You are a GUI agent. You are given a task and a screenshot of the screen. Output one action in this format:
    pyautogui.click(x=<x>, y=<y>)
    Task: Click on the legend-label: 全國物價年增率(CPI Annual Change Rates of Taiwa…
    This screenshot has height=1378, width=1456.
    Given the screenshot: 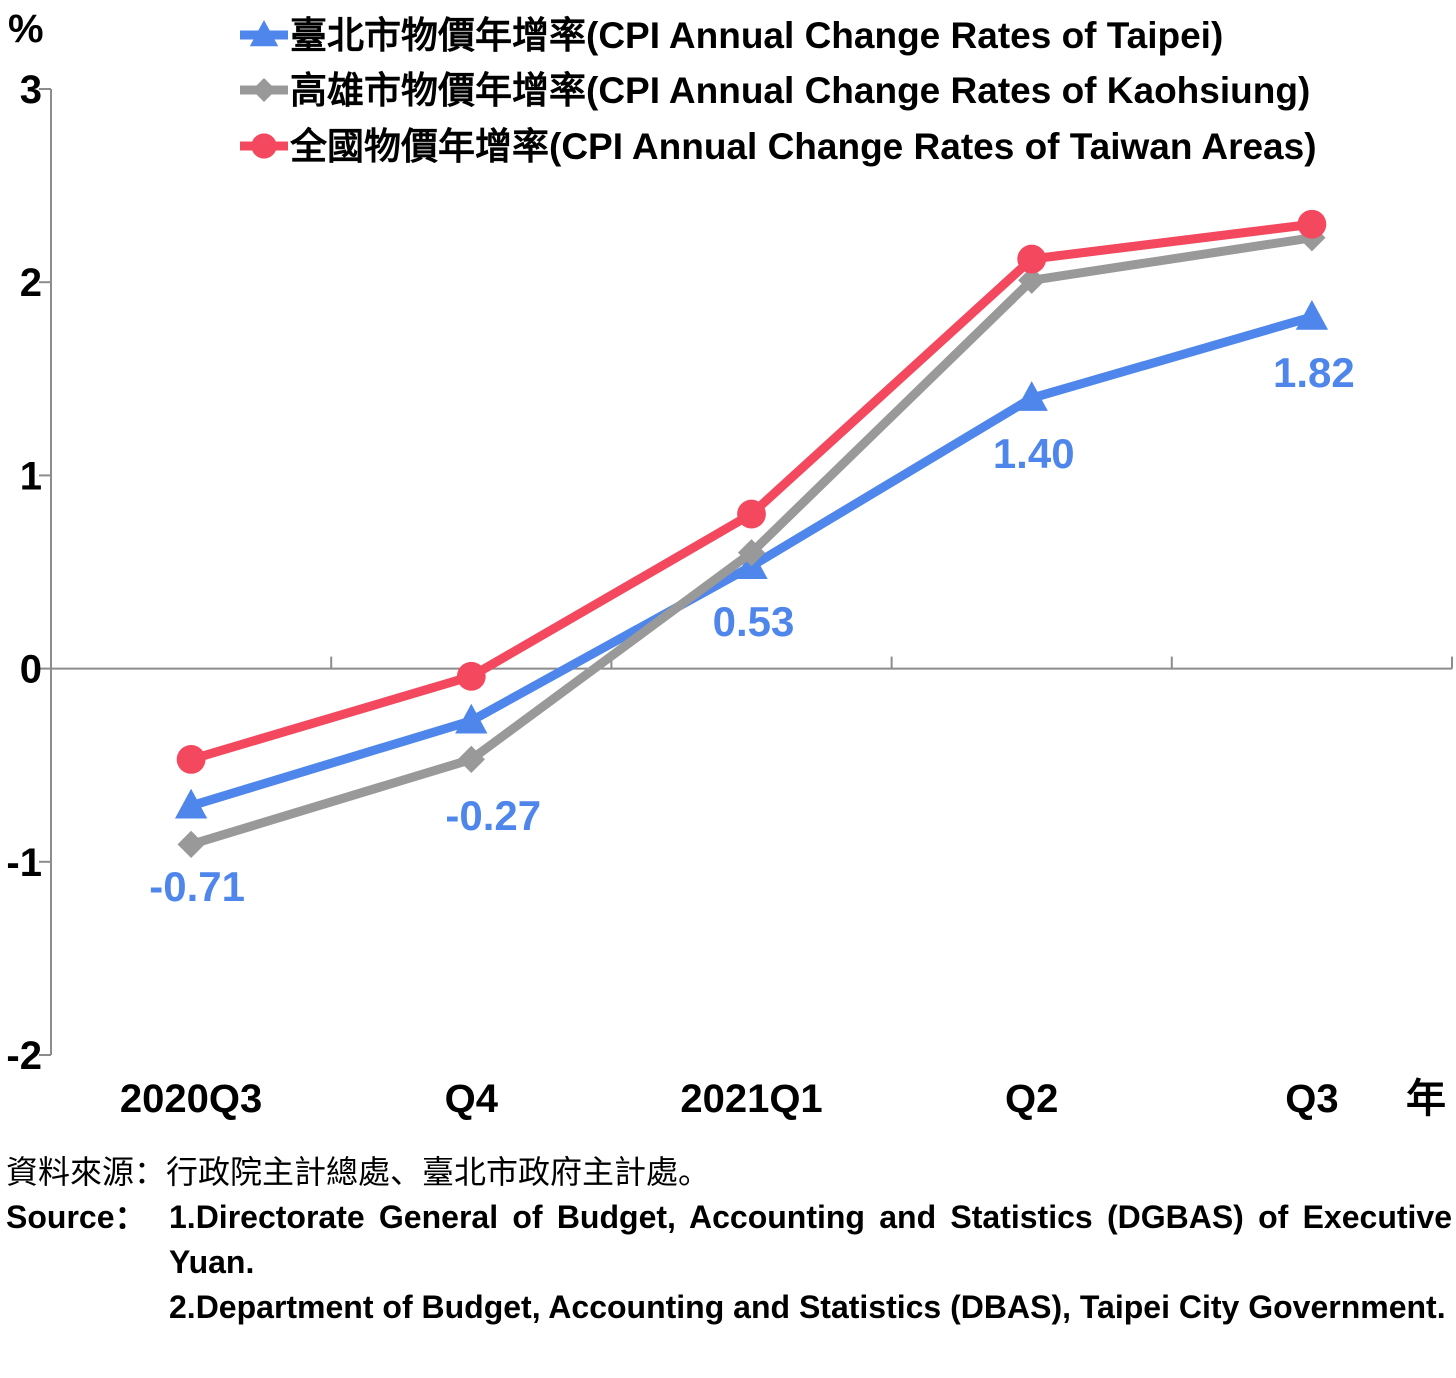 What is the action you would take?
    pyautogui.click(x=803, y=146)
    